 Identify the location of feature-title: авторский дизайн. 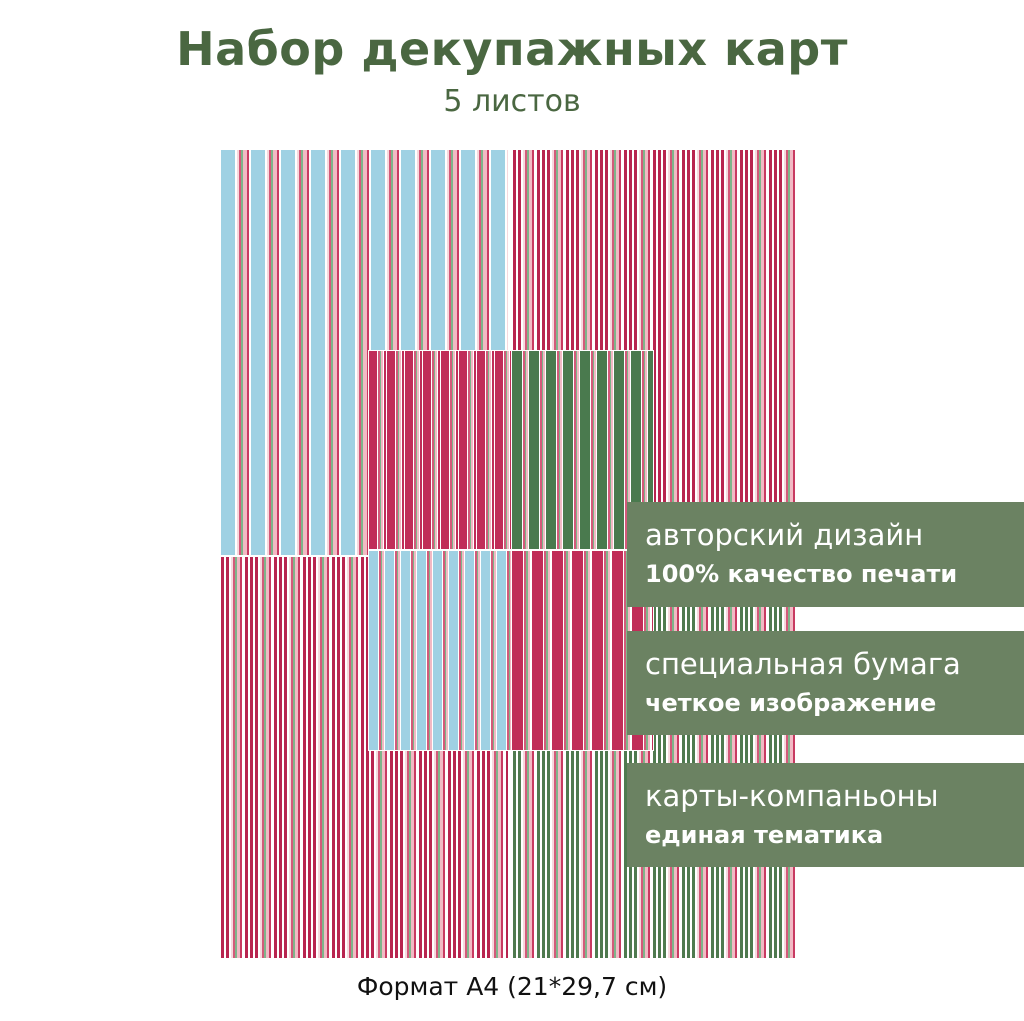
(784, 535).